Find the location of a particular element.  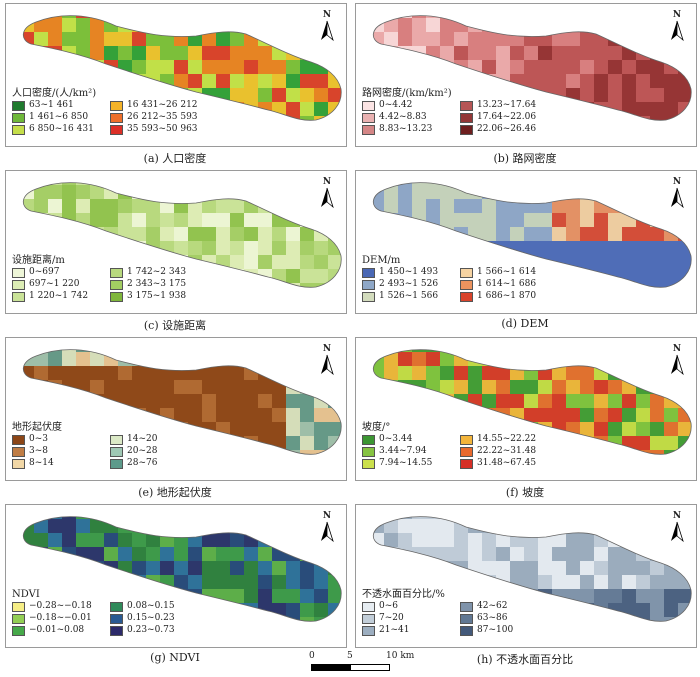

legend-item: 22.06~26.46 is located at coordinates (510, 129).